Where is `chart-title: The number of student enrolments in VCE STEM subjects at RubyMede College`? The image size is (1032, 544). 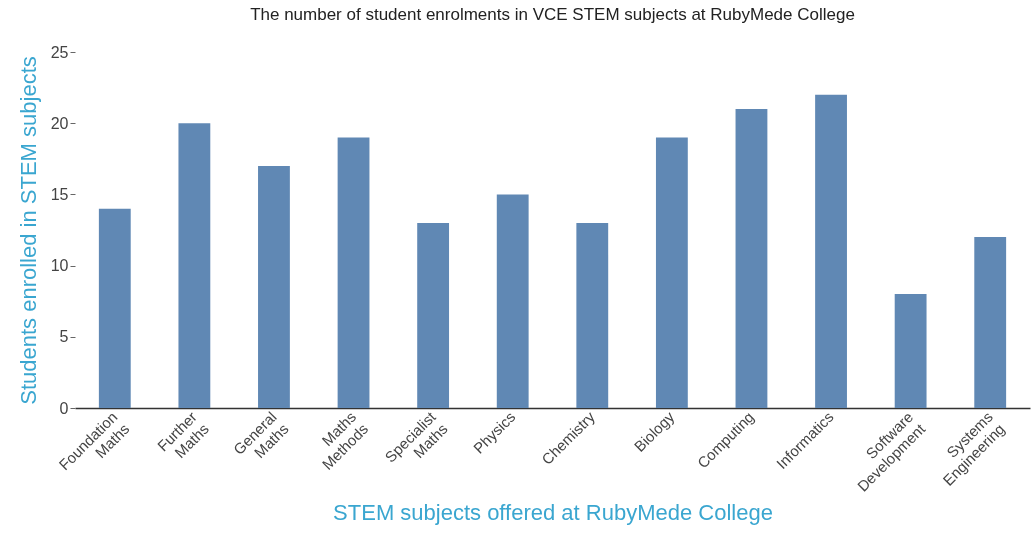
chart-title: The number of student enrolments in VCE STEM subjects at RubyMede College is located at coordinates (552, 14).